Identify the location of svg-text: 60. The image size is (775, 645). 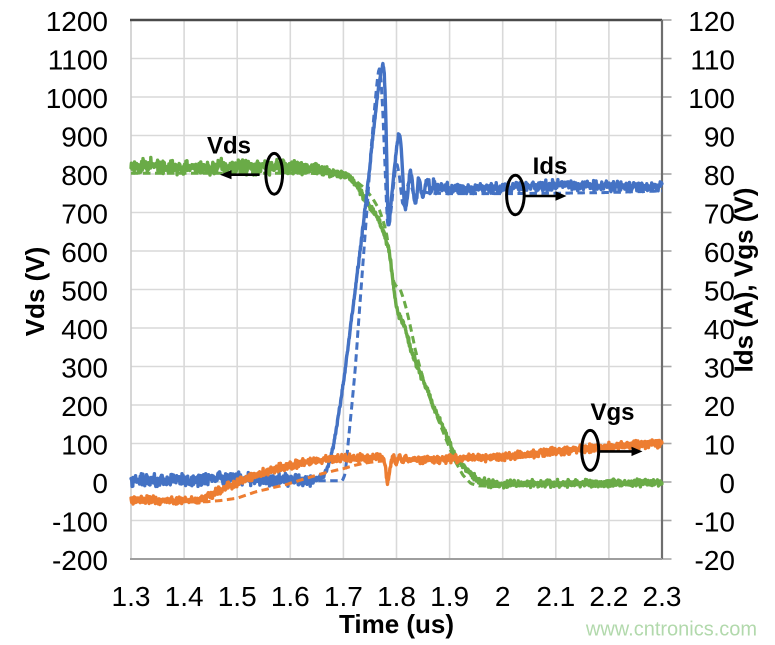
(719, 252).